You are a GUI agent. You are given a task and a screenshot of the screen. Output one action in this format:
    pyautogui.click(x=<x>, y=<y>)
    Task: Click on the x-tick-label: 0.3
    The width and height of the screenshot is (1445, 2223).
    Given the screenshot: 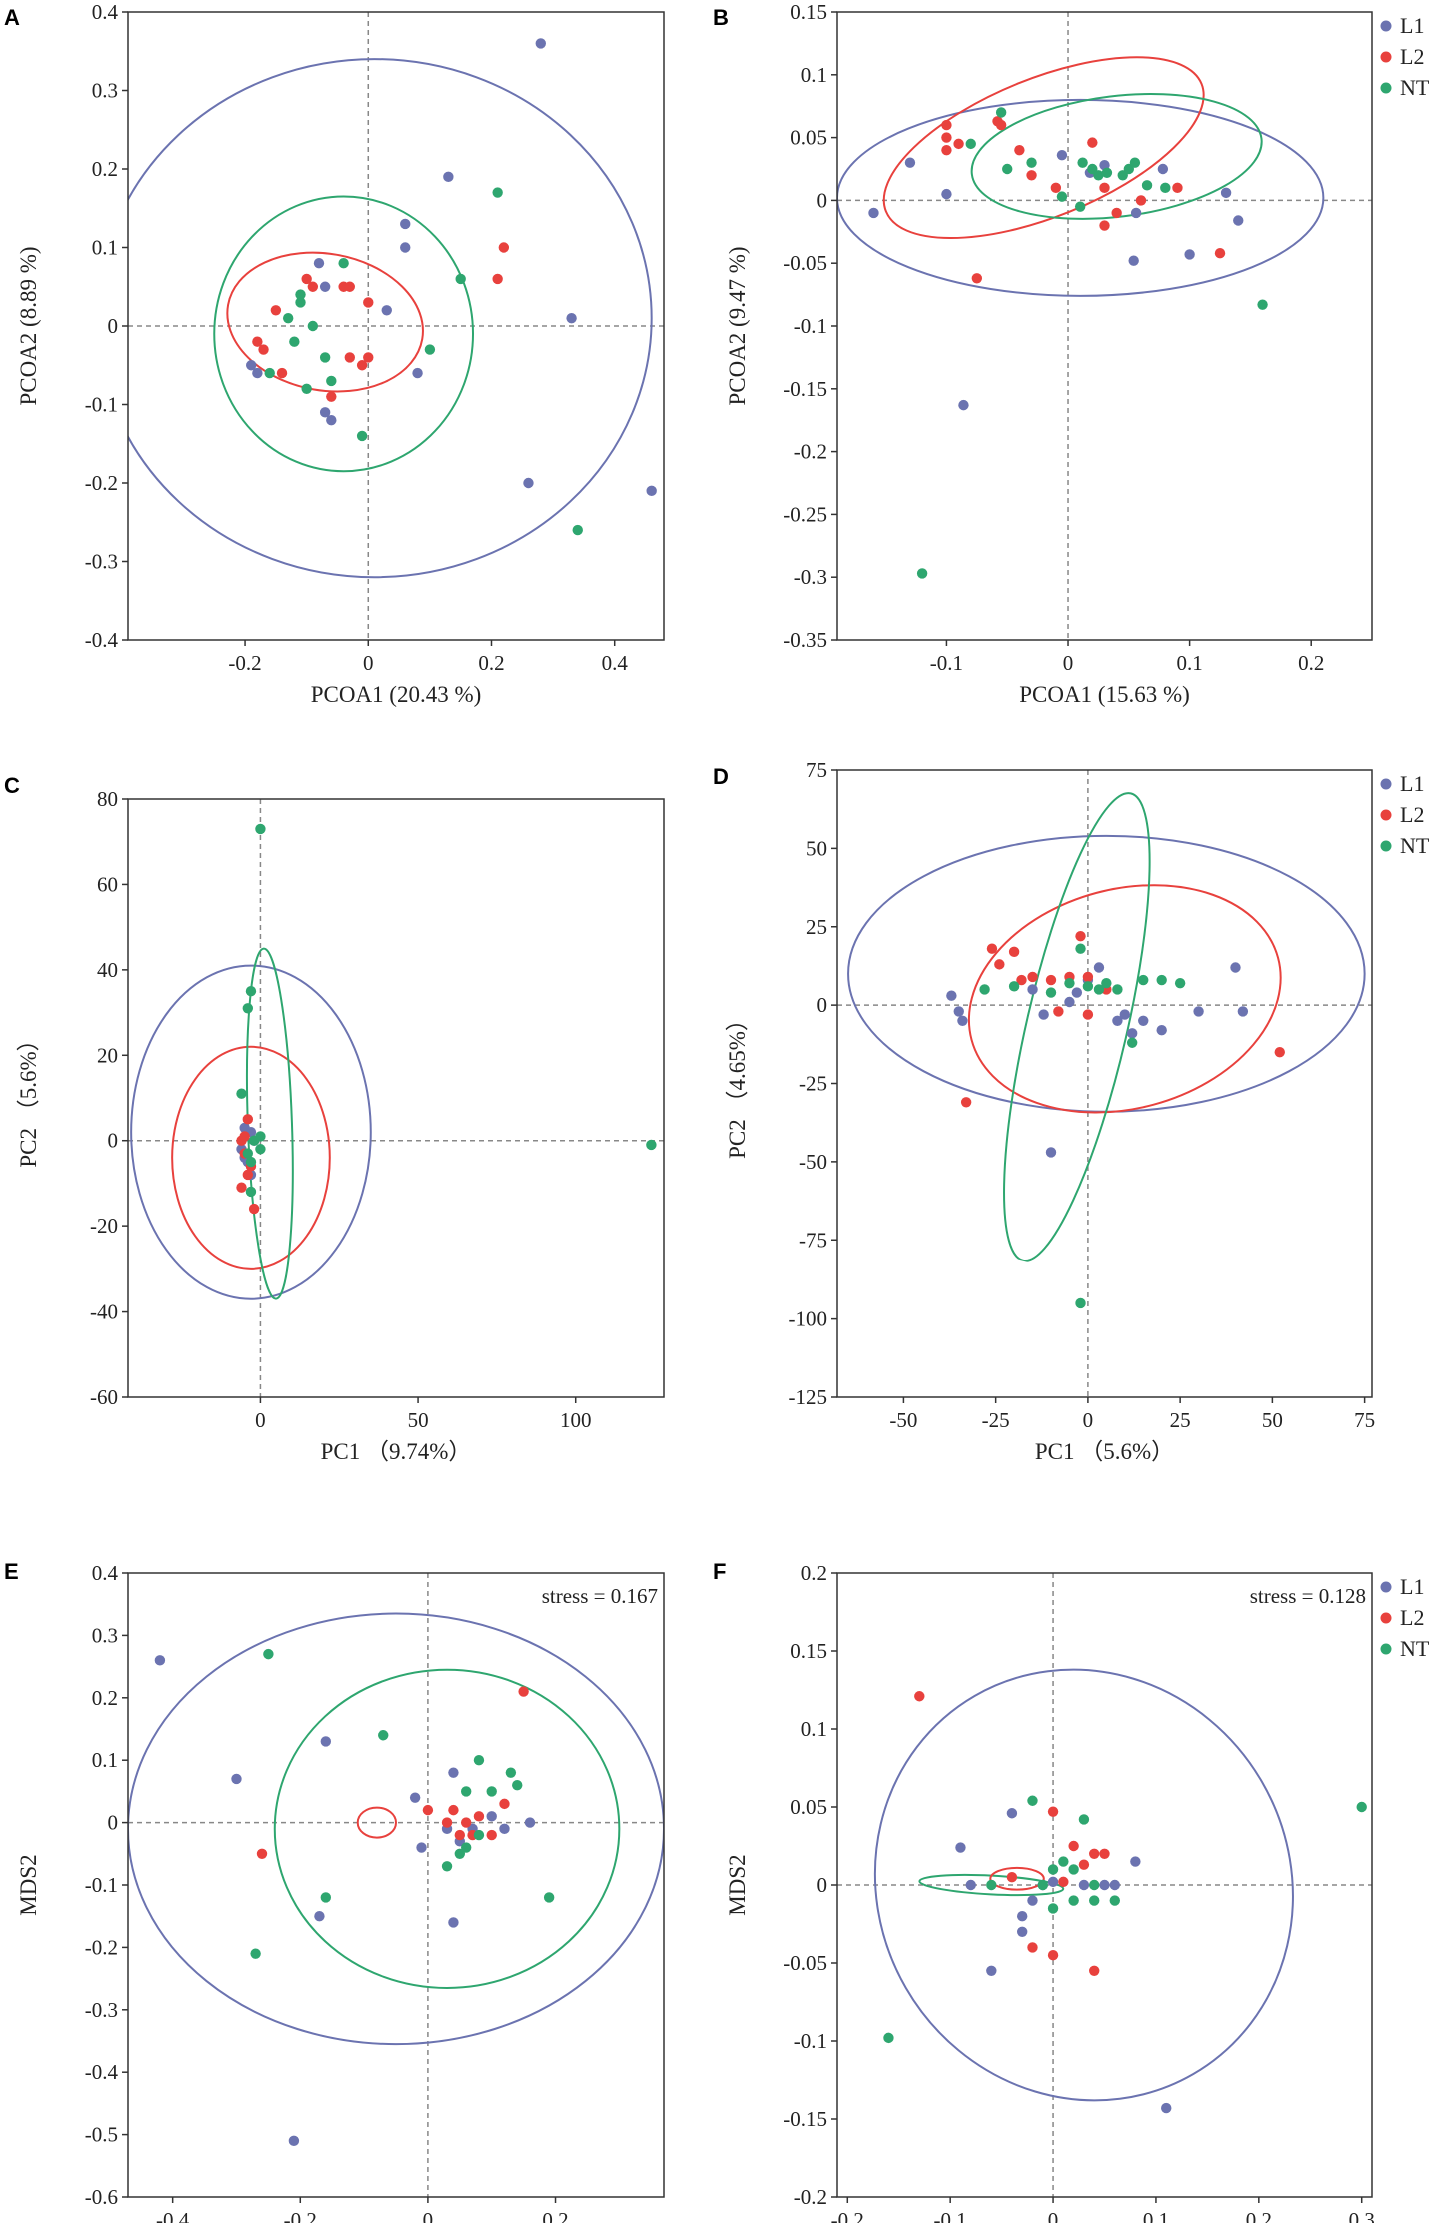 What is the action you would take?
    pyautogui.click(x=1362, y=2215)
    